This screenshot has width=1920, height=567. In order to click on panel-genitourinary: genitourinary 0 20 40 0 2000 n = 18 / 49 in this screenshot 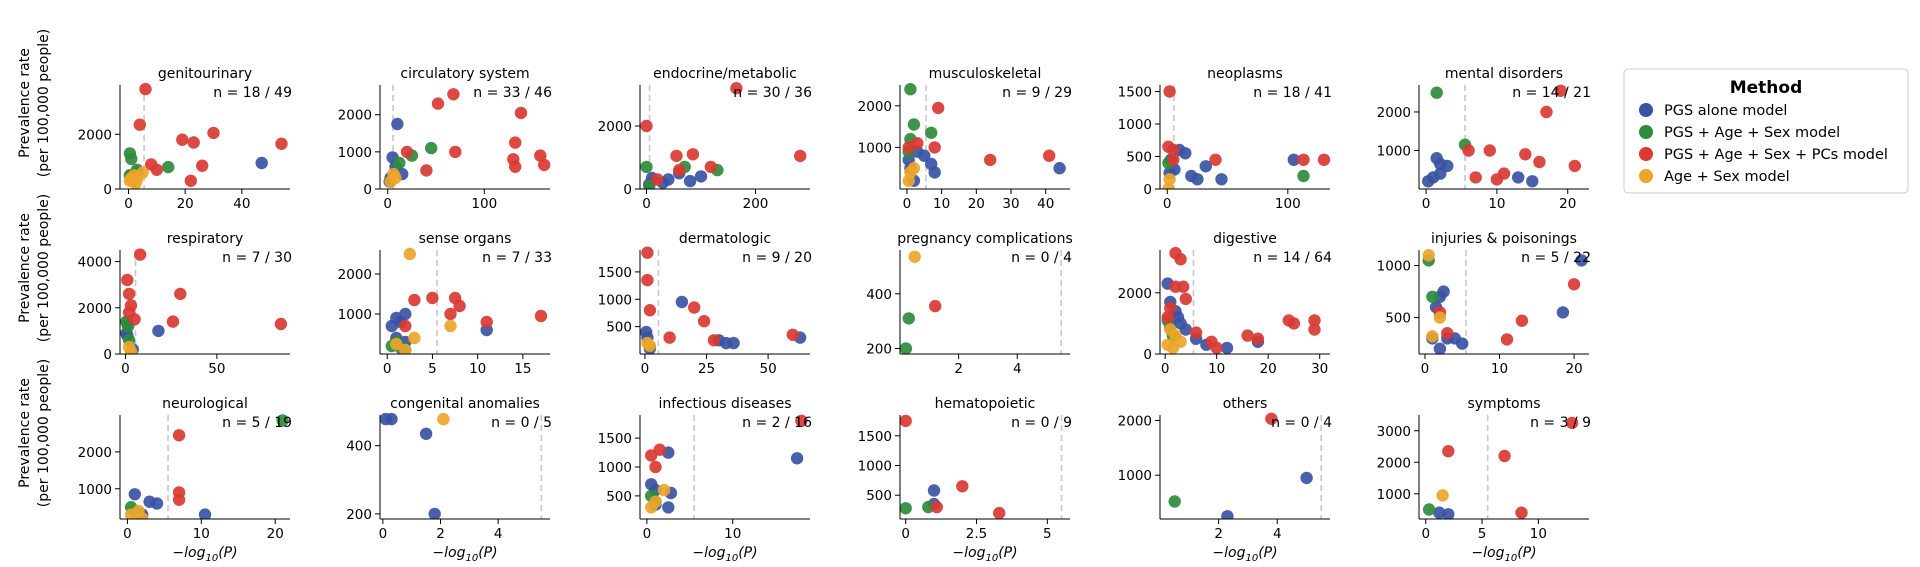, I will do `click(185, 139)`.